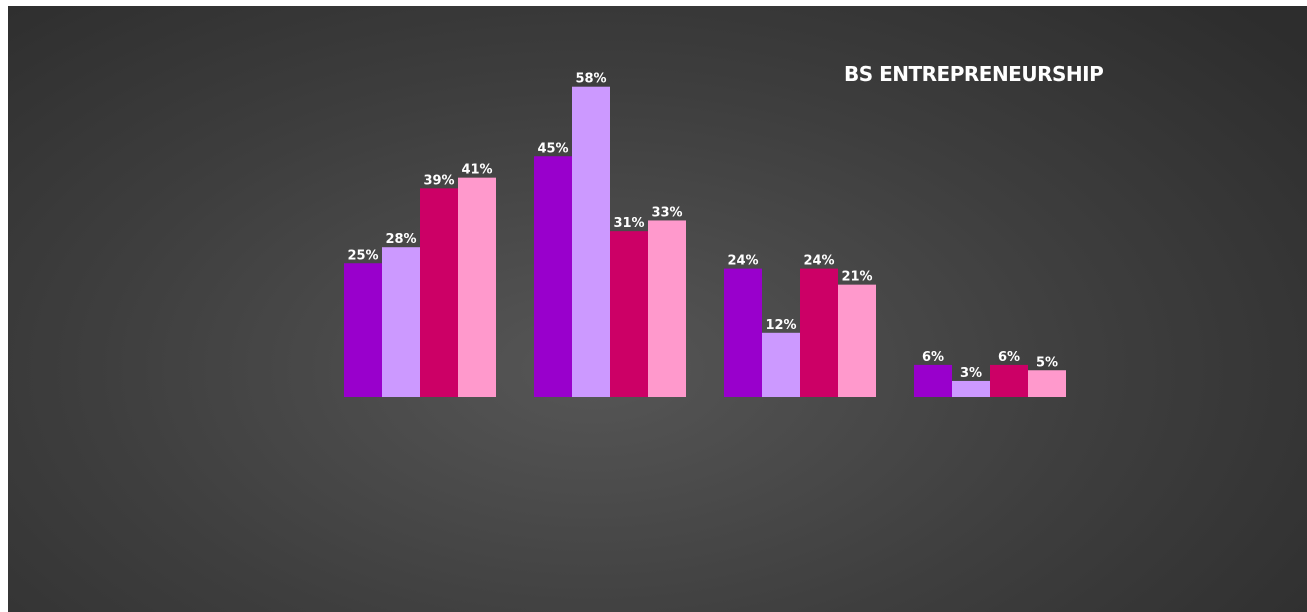 Image resolution: width=1307 pixels, height=612 pixels. I want to click on bar-series2-group3, so click(781, 364).